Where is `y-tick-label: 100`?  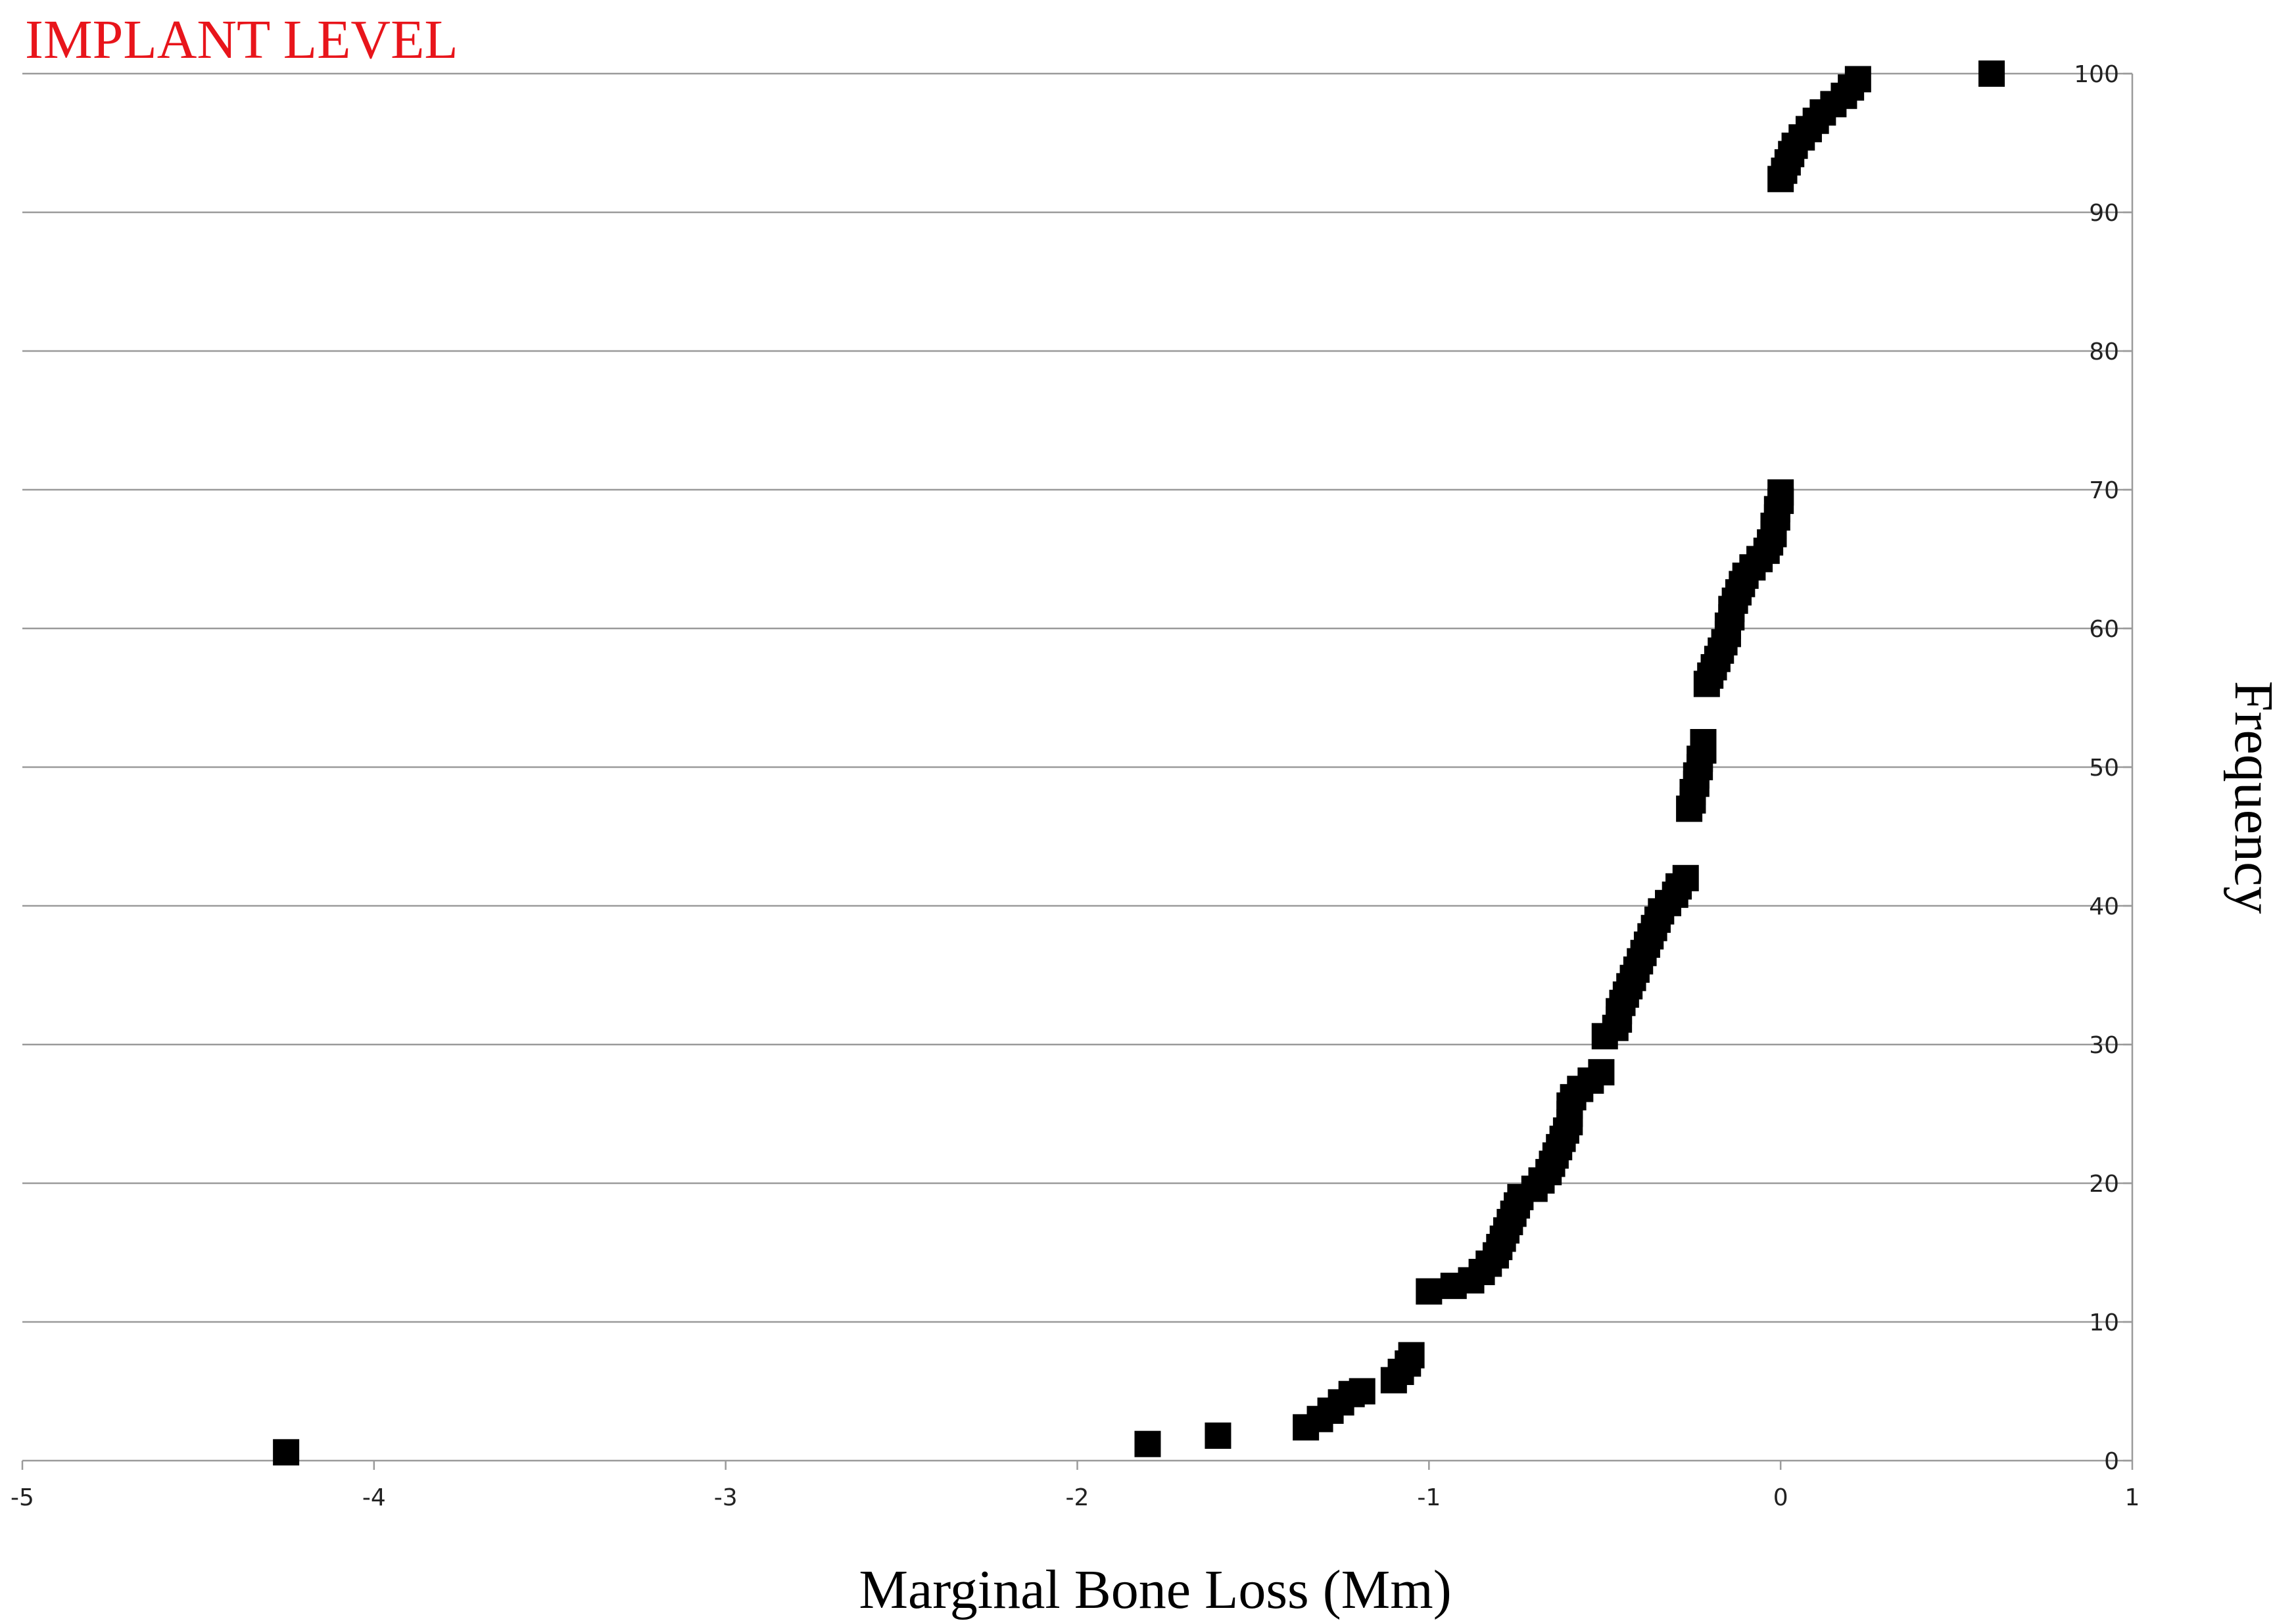 y-tick-label: 100 is located at coordinates (2096, 74).